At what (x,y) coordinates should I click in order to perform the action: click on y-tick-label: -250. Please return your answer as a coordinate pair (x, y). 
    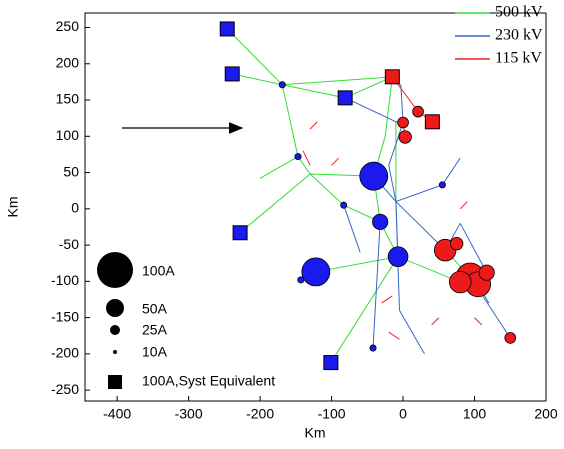
    Looking at the image, I should click on (65, 389).